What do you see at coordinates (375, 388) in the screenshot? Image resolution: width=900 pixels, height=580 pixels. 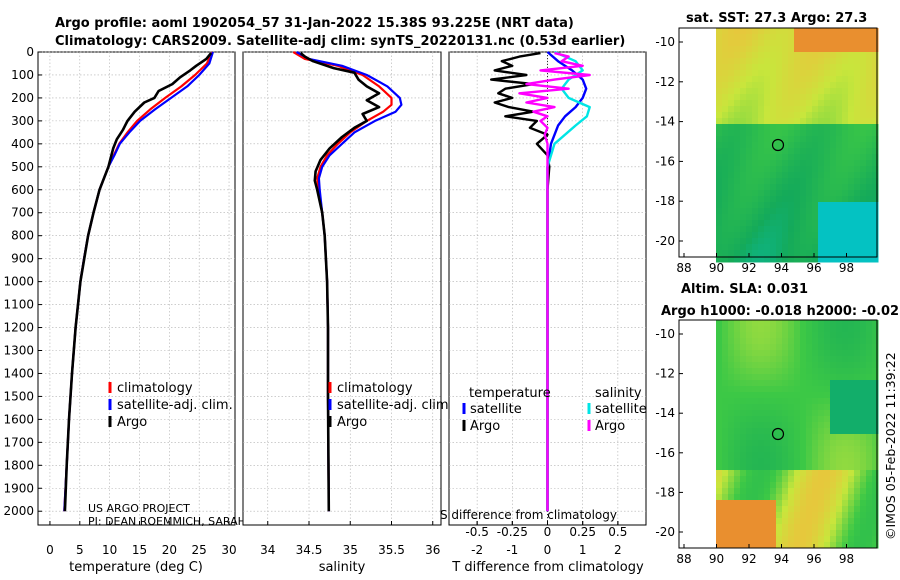 I see `legend-label: climatology` at bounding box center [375, 388].